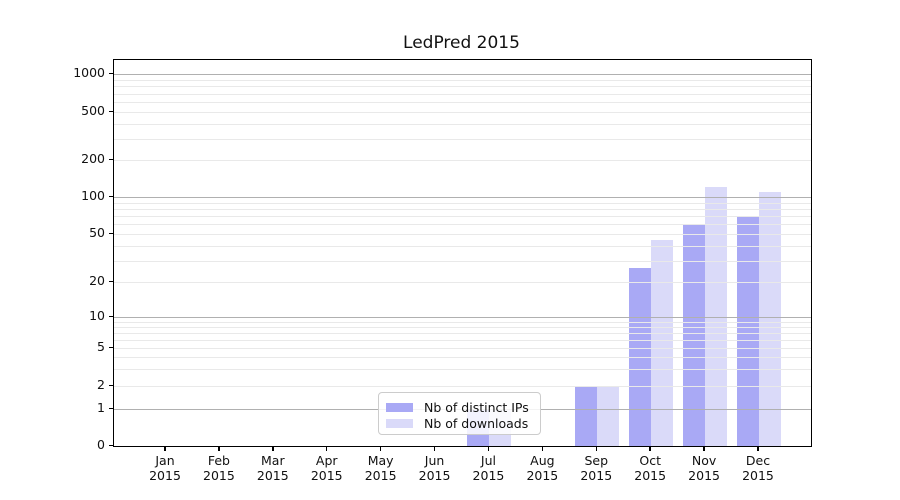 The image size is (900, 500). I want to click on y-tick-label: 10, so click(97, 315).